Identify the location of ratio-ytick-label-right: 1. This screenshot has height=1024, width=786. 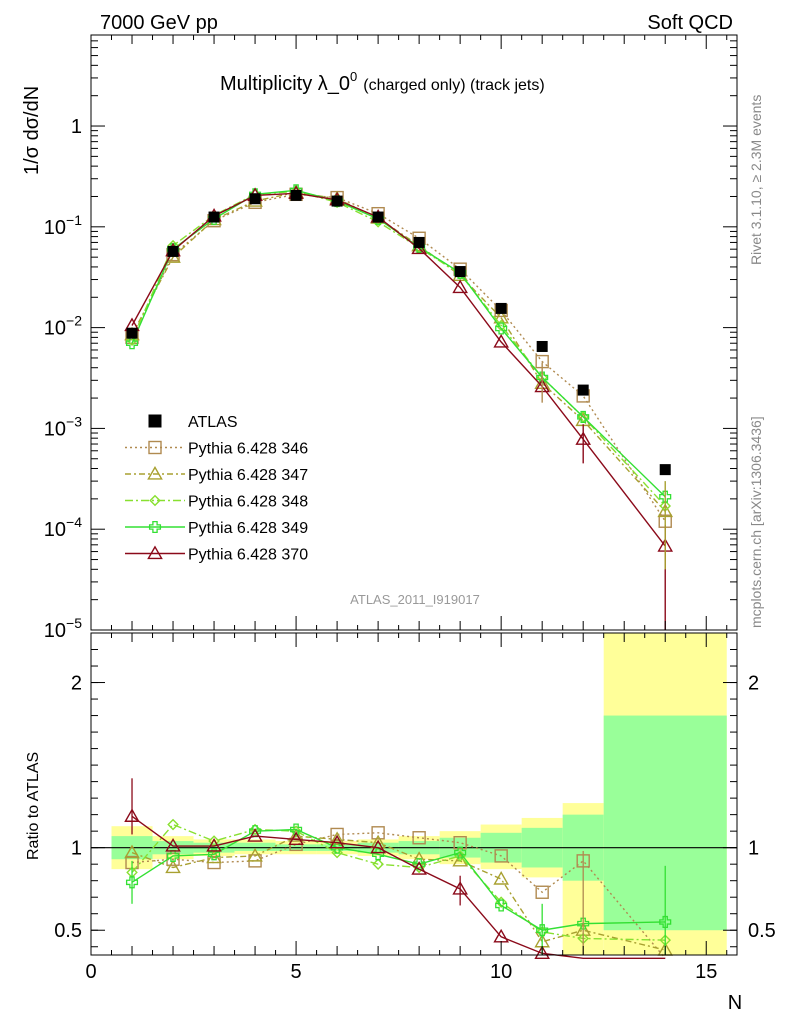
(753, 849).